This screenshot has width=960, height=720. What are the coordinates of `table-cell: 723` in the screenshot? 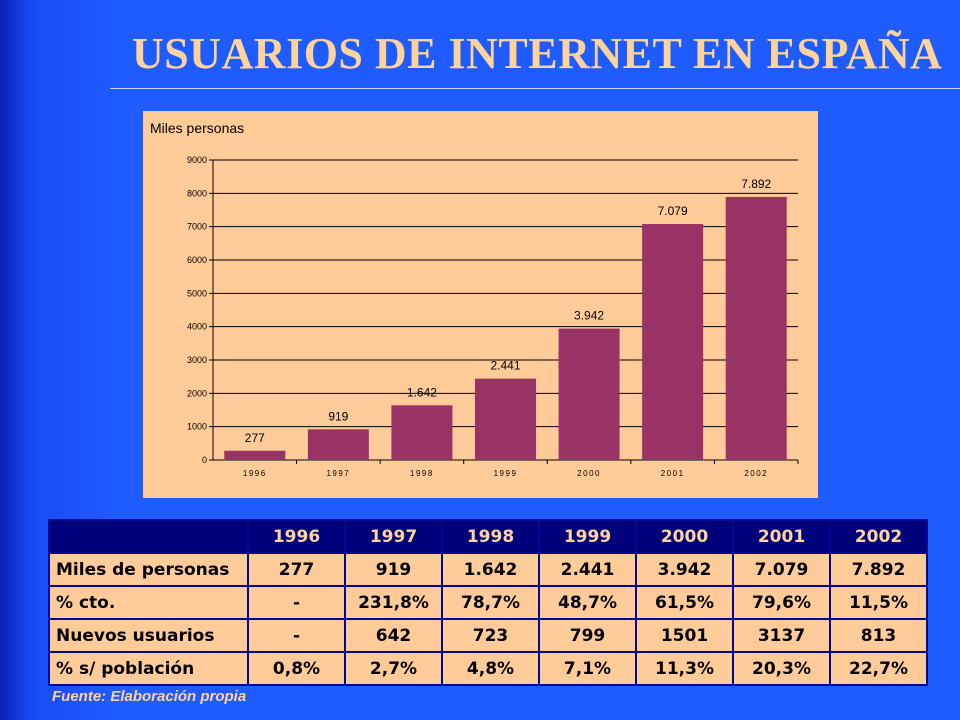 It's located at (490, 635).